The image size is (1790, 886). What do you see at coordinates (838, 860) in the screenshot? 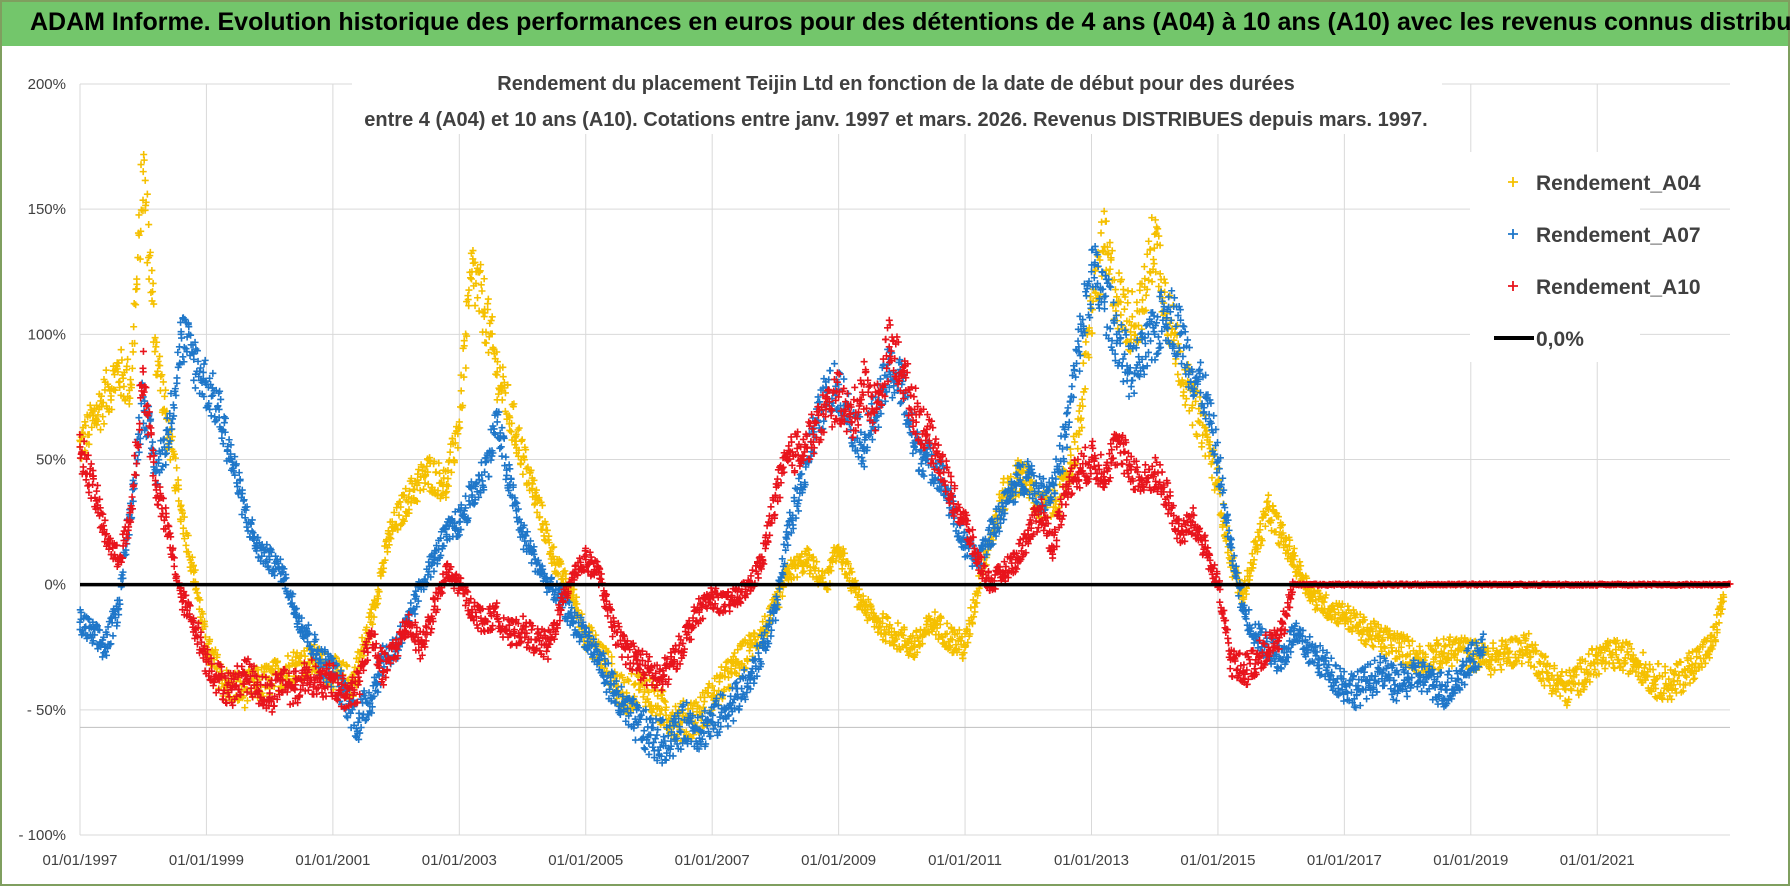
I see `x-tick-label: 01/01/2009` at bounding box center [838, 860].